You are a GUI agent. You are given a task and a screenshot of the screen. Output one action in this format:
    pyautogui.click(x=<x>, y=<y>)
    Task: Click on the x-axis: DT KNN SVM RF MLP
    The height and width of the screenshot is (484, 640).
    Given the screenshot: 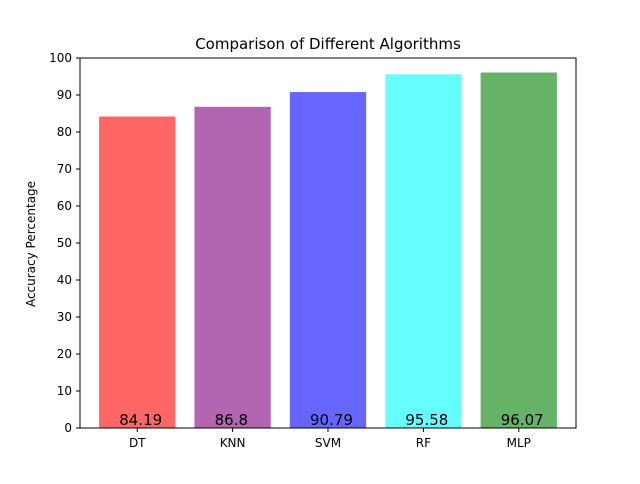 What is the action you would take?
    pyautogui.click(x=330, y=439)
    